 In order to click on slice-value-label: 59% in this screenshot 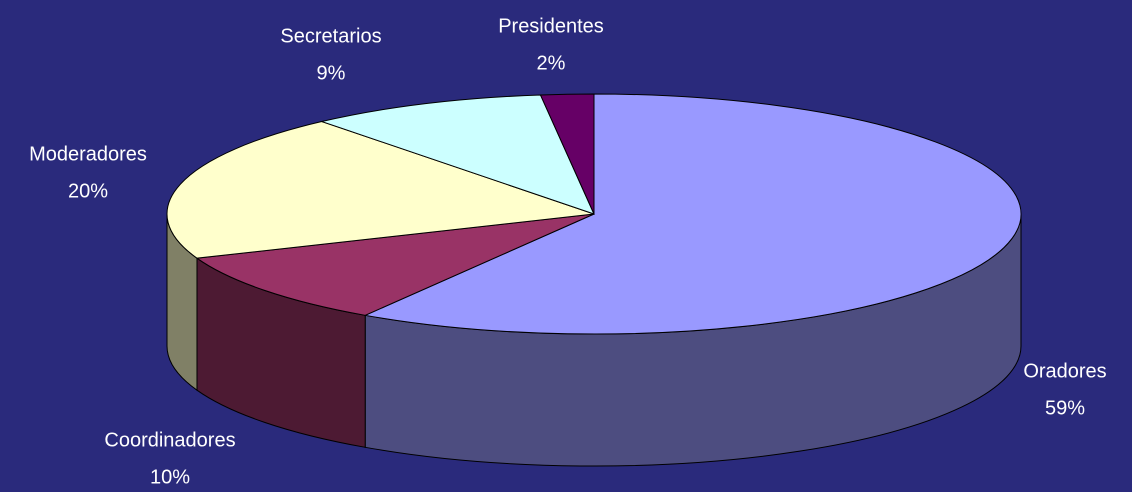, I will do `click(1065, 408)`.